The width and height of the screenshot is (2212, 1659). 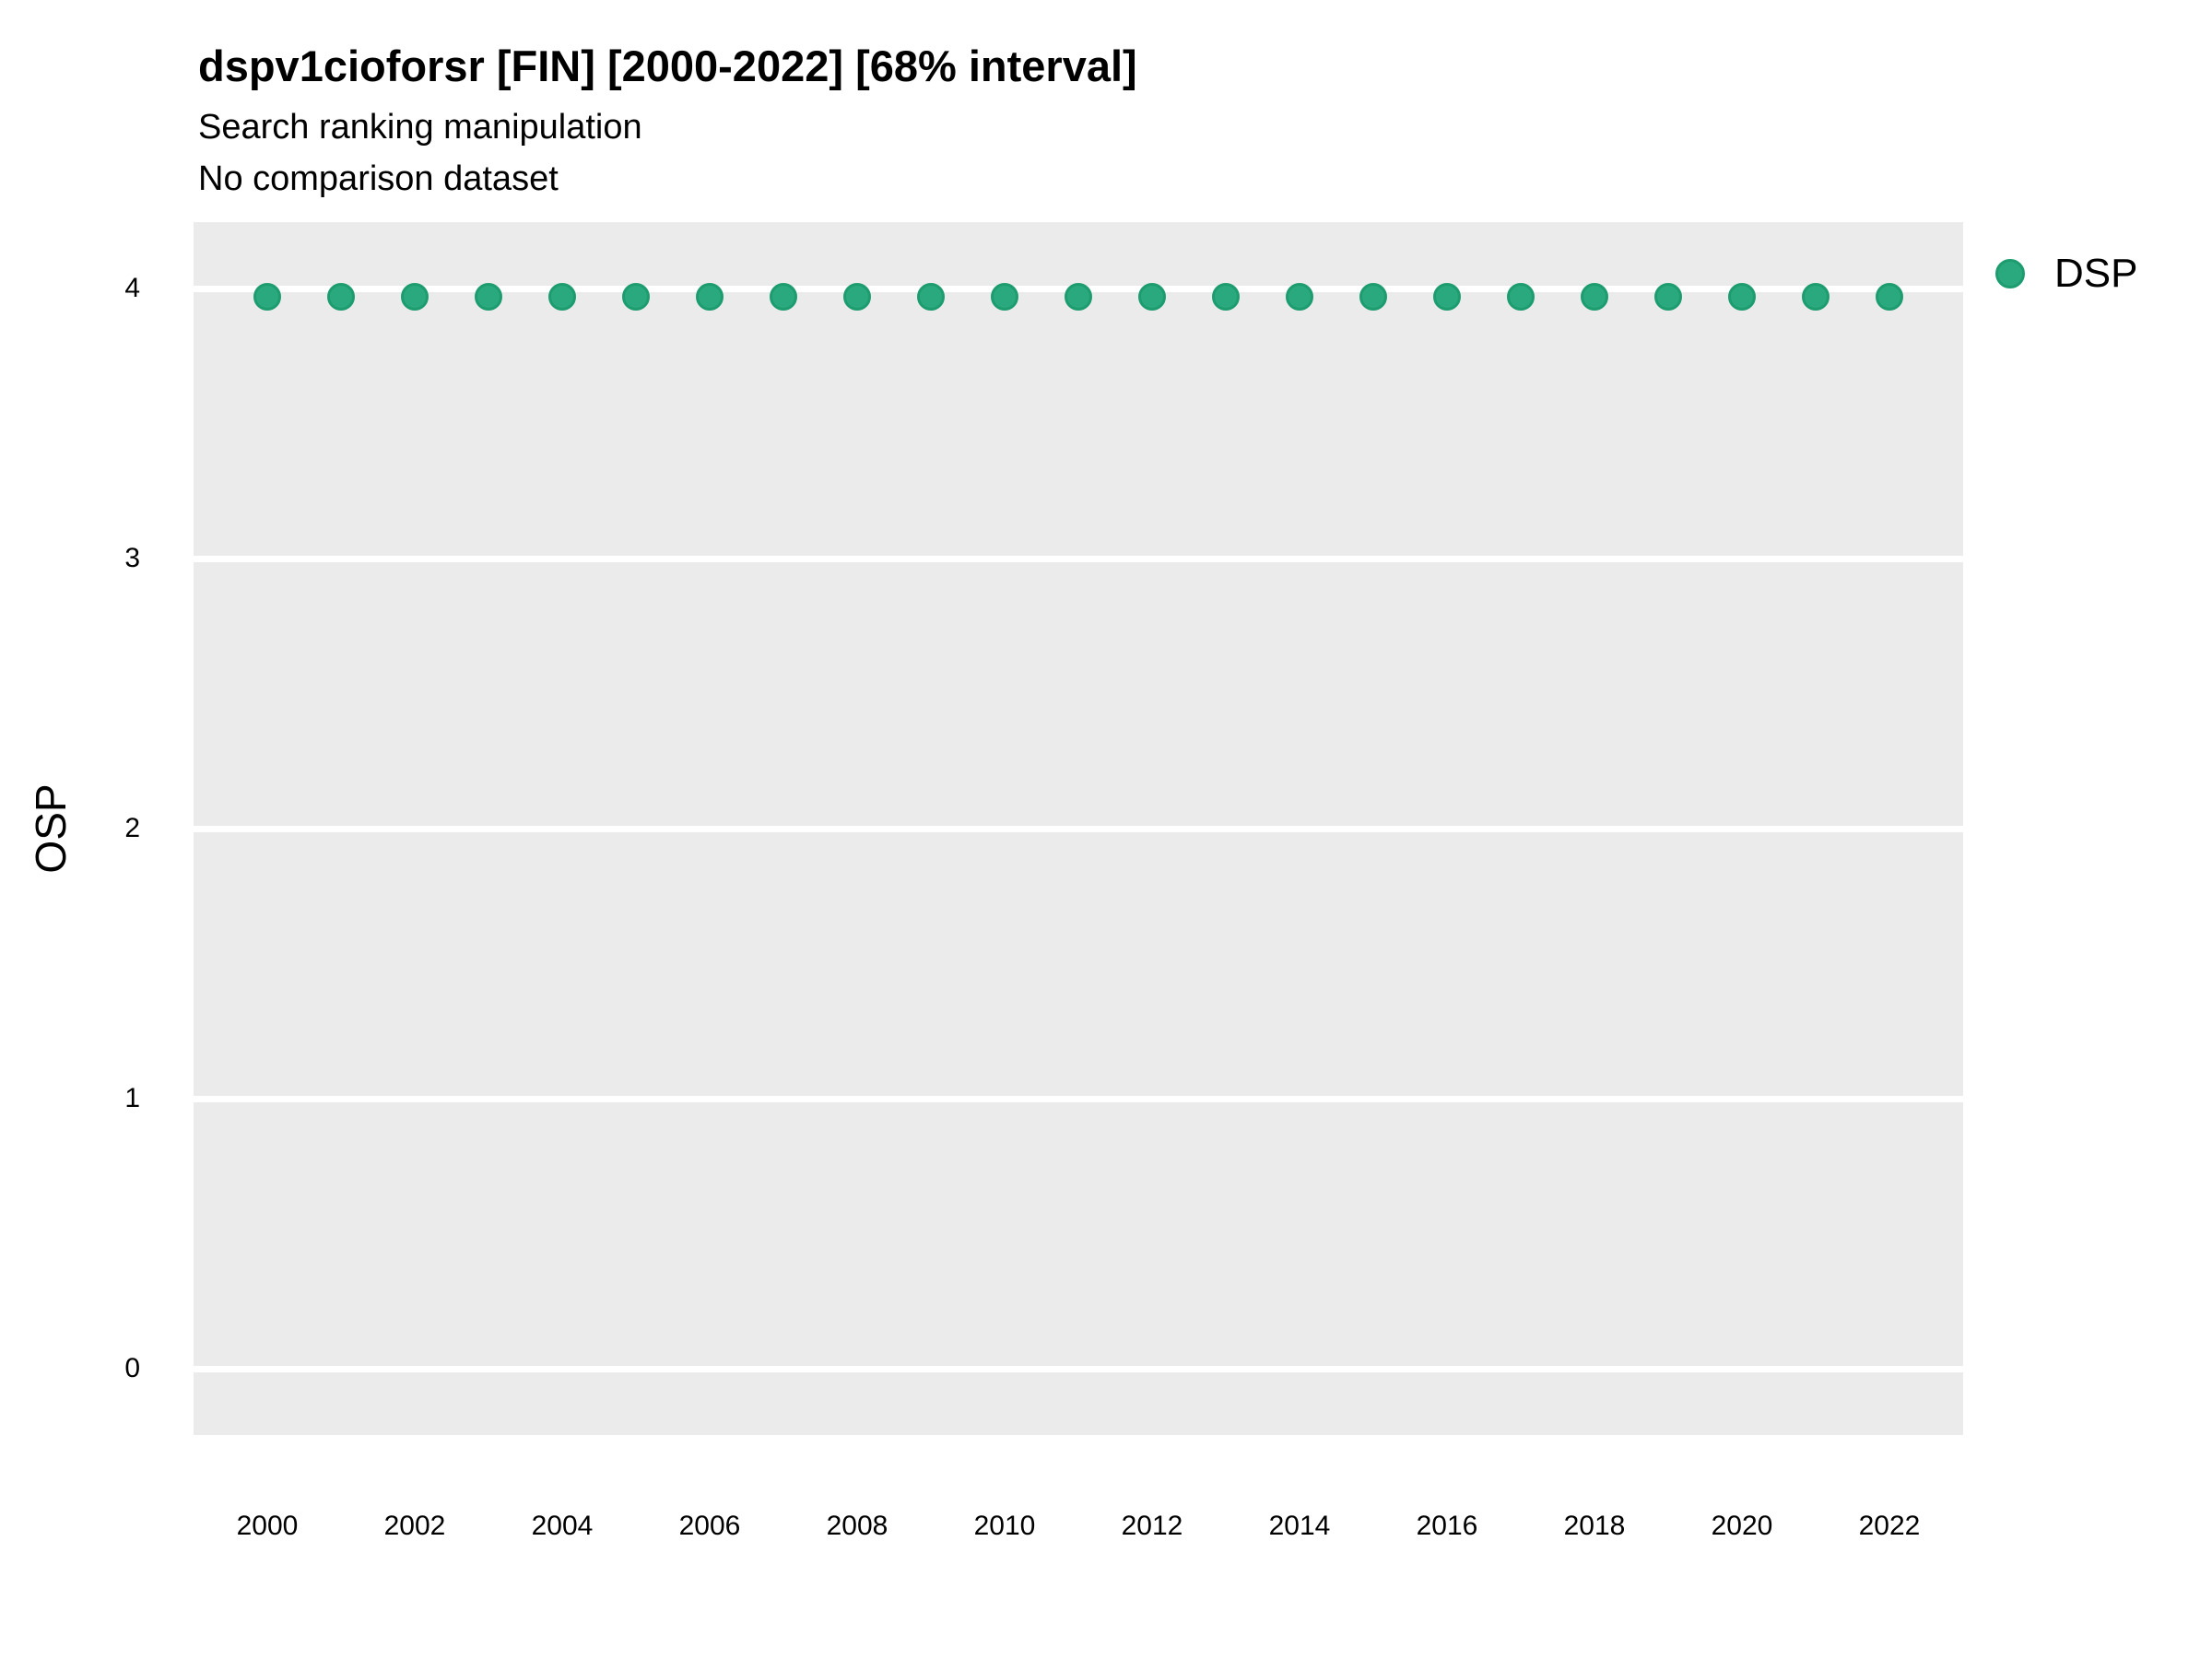 What do you see at coordinates (2010, 273) in the screenshot?
I see `legend-marker-dsp-icon` at bounding box center [2010, 273].